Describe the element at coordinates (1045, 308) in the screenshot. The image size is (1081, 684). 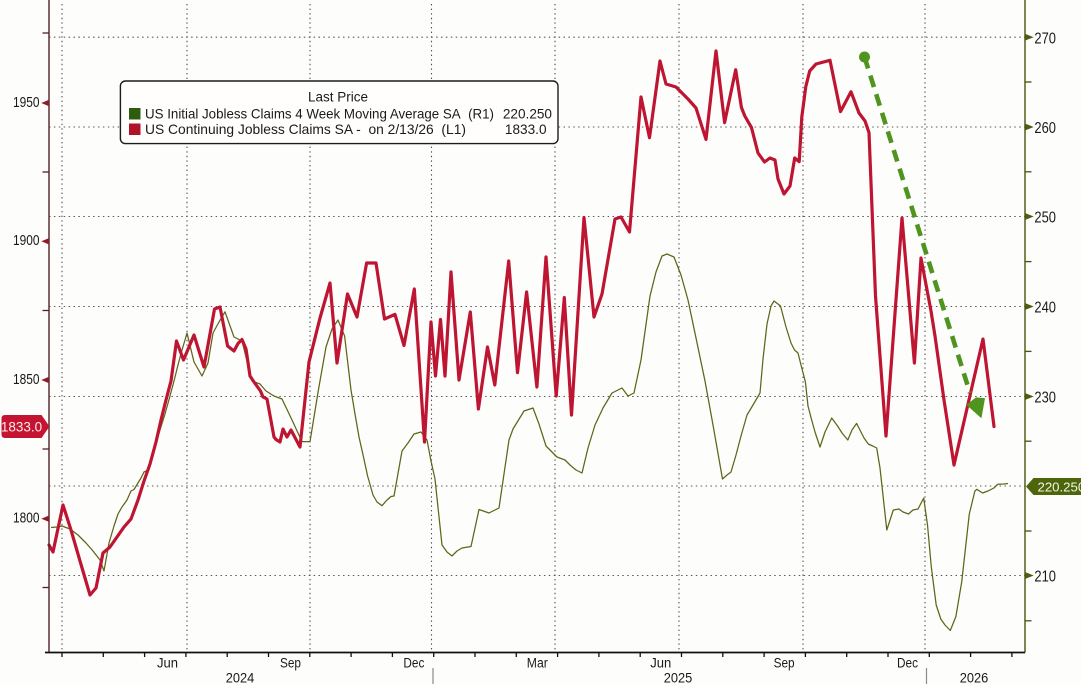
I see `svg-text: 240` at that location.